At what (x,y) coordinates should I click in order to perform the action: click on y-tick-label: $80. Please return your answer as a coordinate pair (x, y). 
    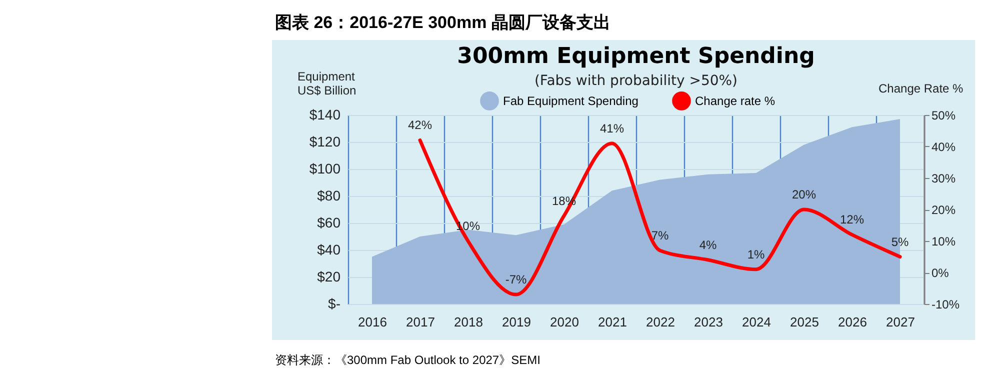
    Looking at the image, I should click on (329, 196).